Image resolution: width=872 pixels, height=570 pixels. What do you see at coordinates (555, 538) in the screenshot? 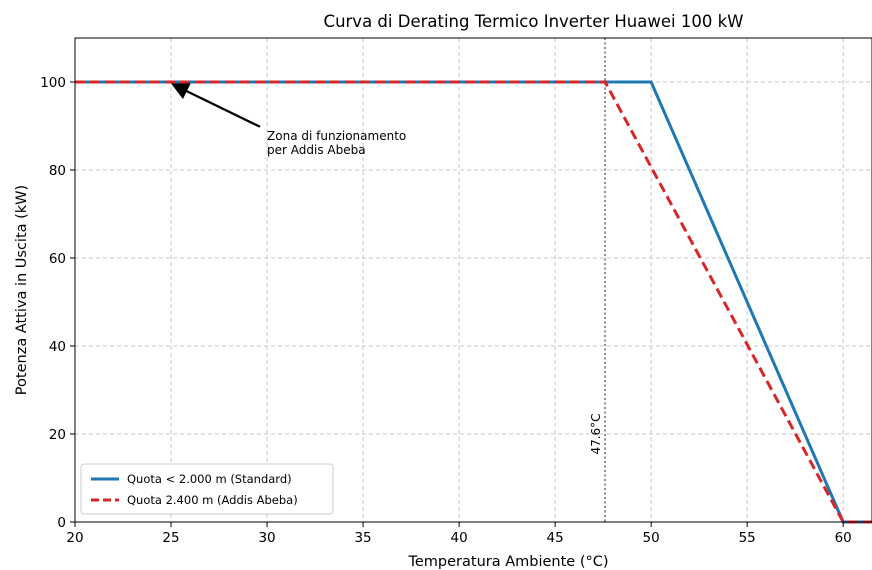
I see `x-tick-label: 45` at bounding box center [555, 538].